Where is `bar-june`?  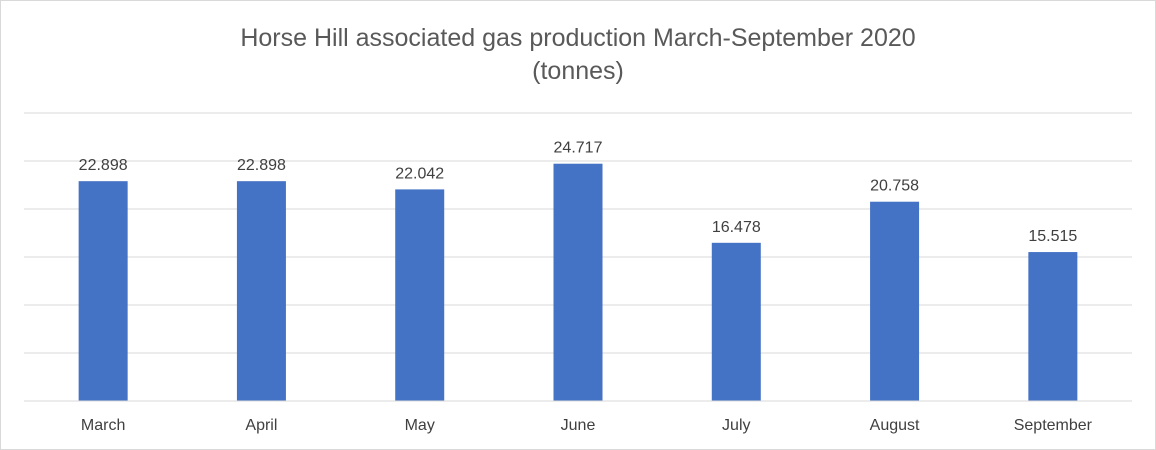 bar-june is located at coordinates (578, 282).